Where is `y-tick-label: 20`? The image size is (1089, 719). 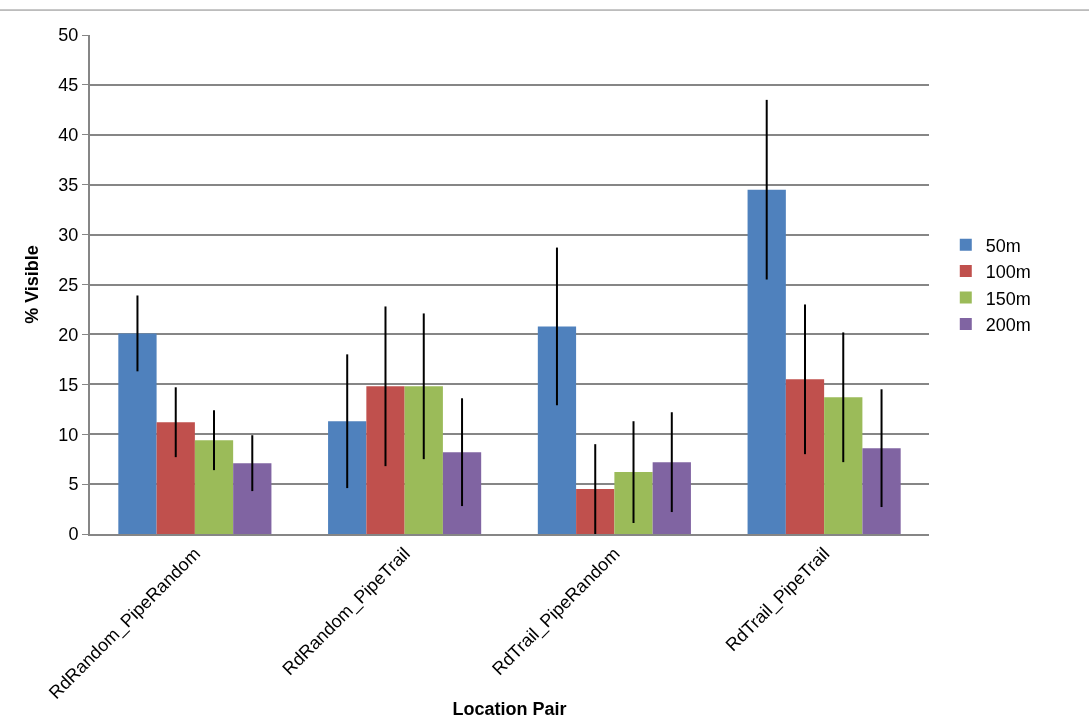
y-tick-label: 20 is located at coordinates (68, 334).